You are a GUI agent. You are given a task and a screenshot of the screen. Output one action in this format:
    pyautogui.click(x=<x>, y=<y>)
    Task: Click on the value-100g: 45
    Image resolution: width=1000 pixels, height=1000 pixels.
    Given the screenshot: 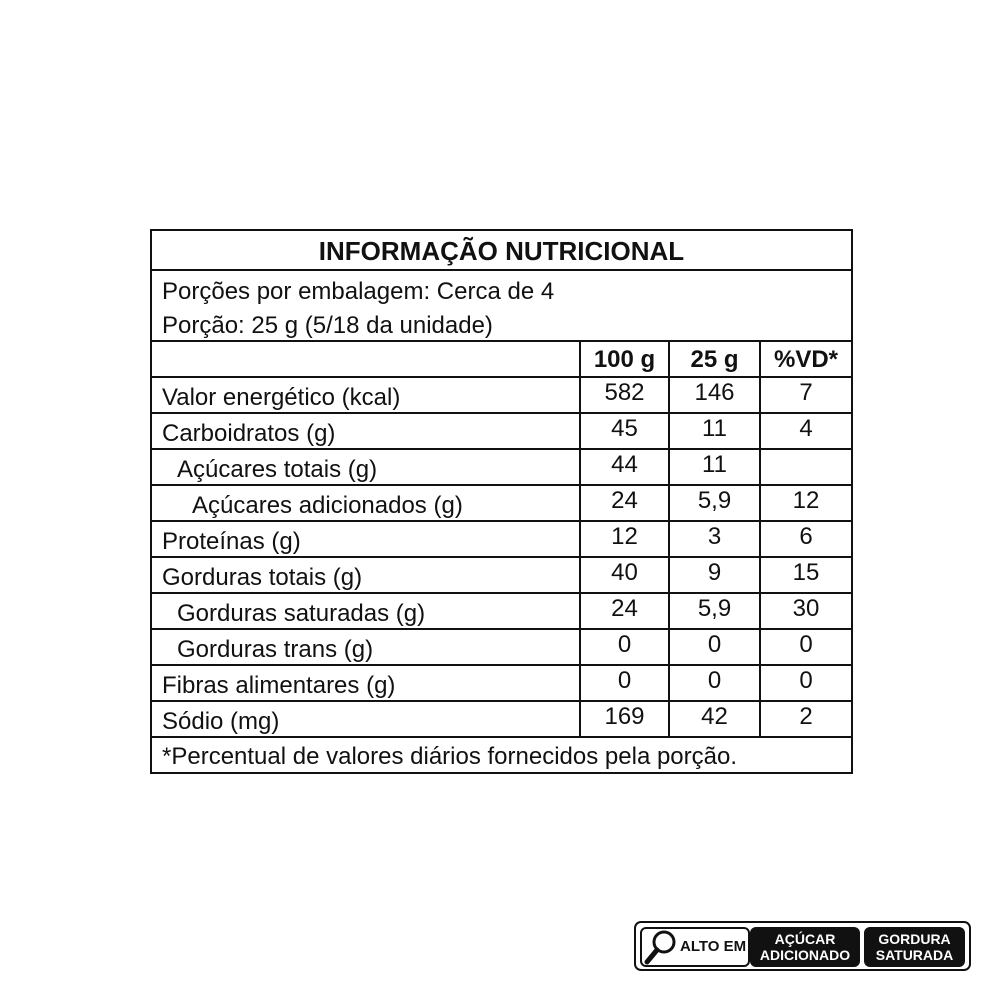 What is the action you would take?
    pyautogui.click(x=624, y=428)
    